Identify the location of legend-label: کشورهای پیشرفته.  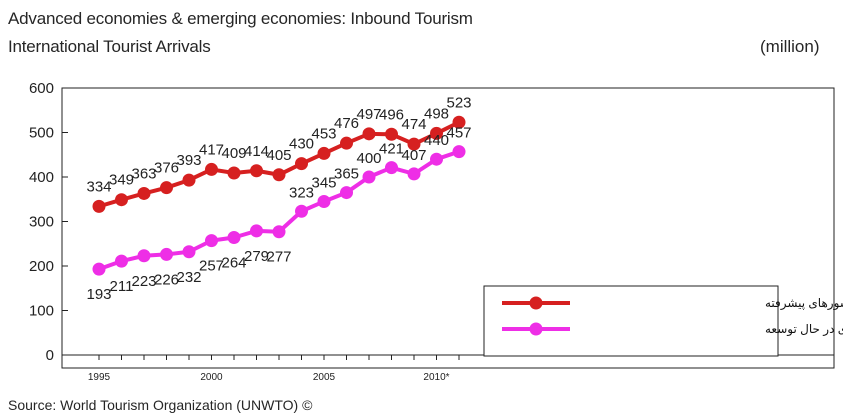
(804, 303).